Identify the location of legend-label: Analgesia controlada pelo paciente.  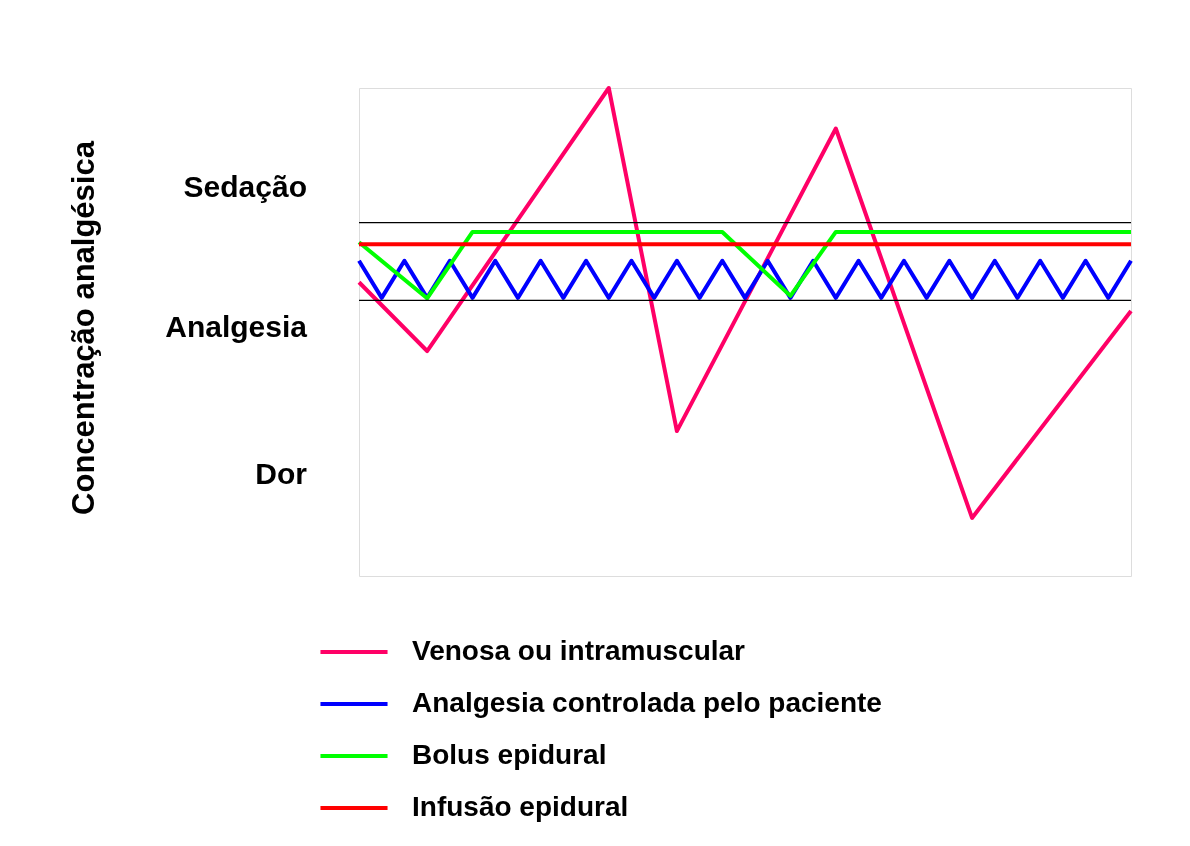
(647, 702).